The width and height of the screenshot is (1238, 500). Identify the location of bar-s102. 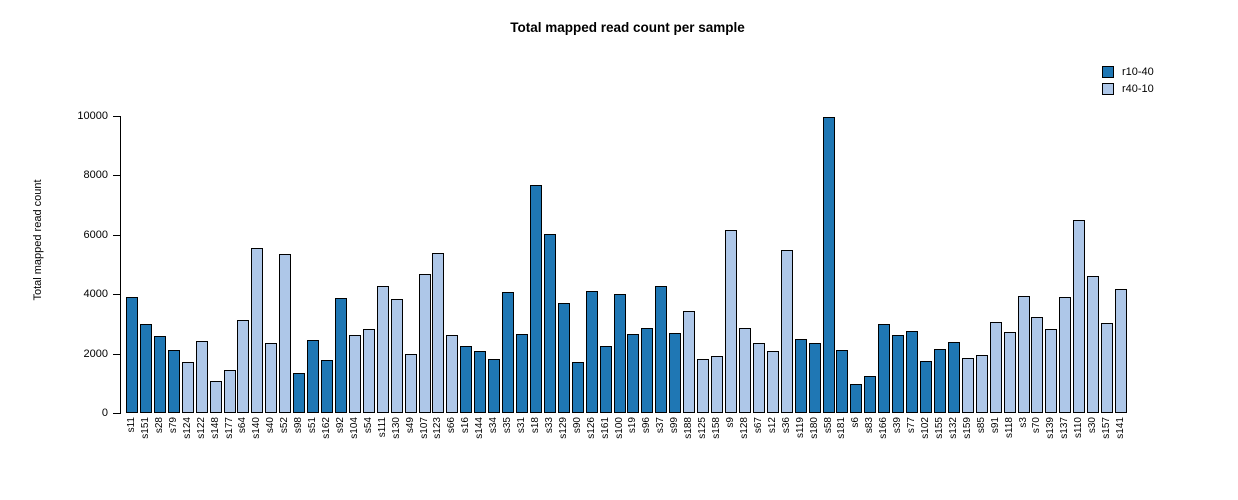
(926, 387).